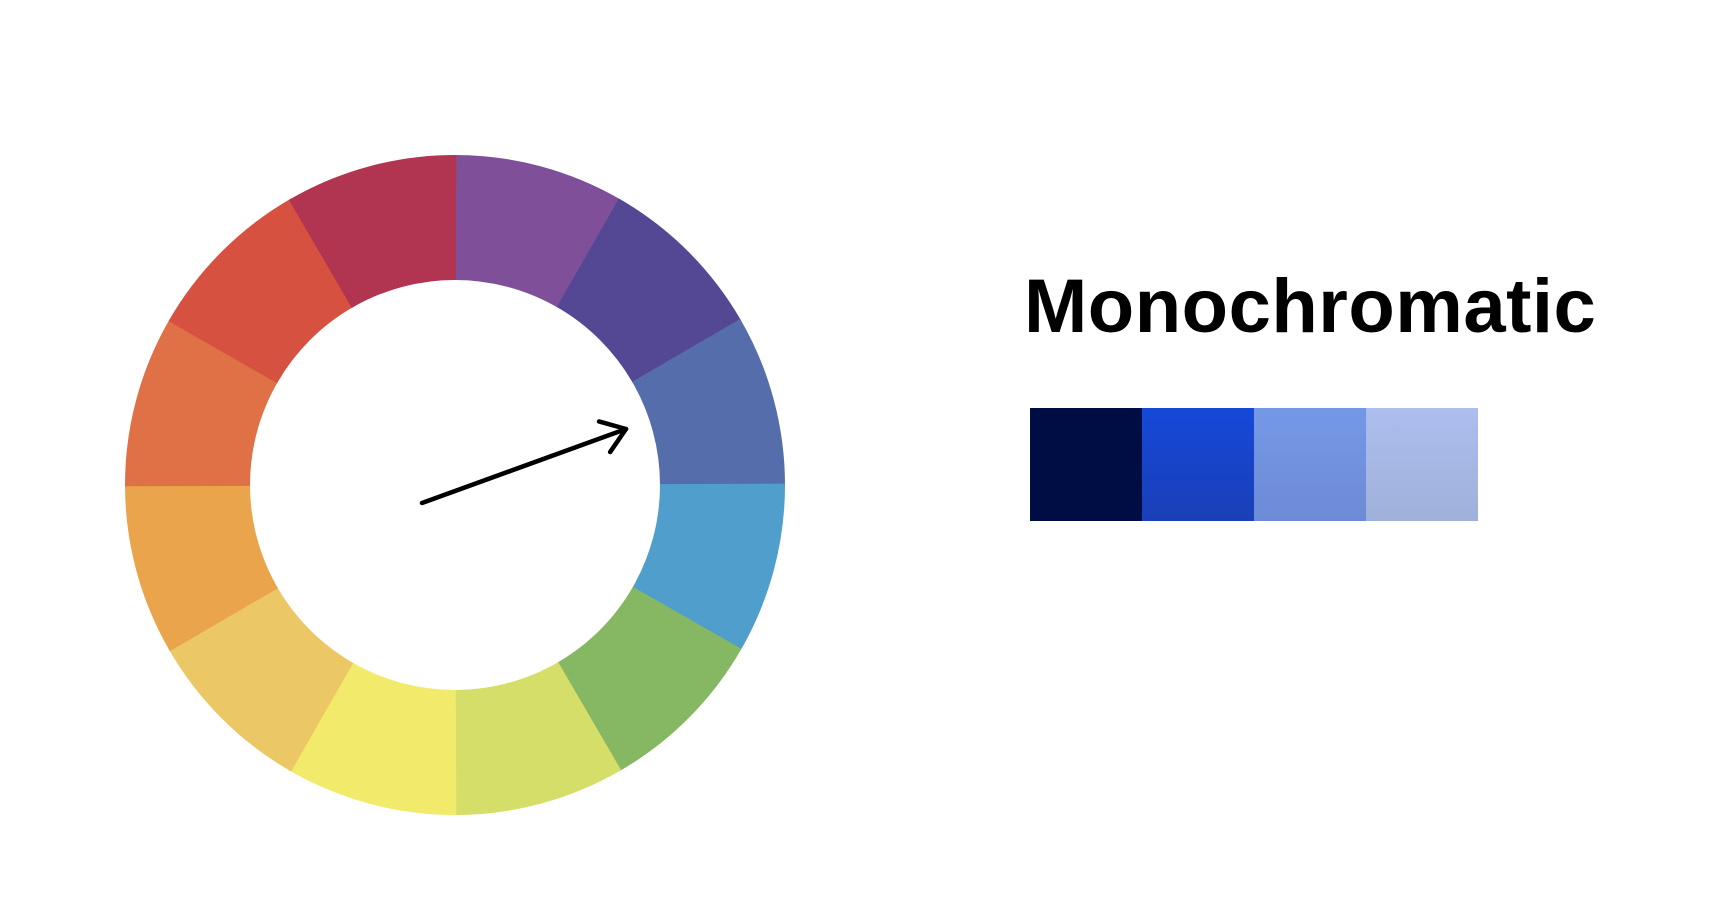 This screenshot has width=1728, height=922. I want to click on swatch-periwinkle, so click(1422, 464).